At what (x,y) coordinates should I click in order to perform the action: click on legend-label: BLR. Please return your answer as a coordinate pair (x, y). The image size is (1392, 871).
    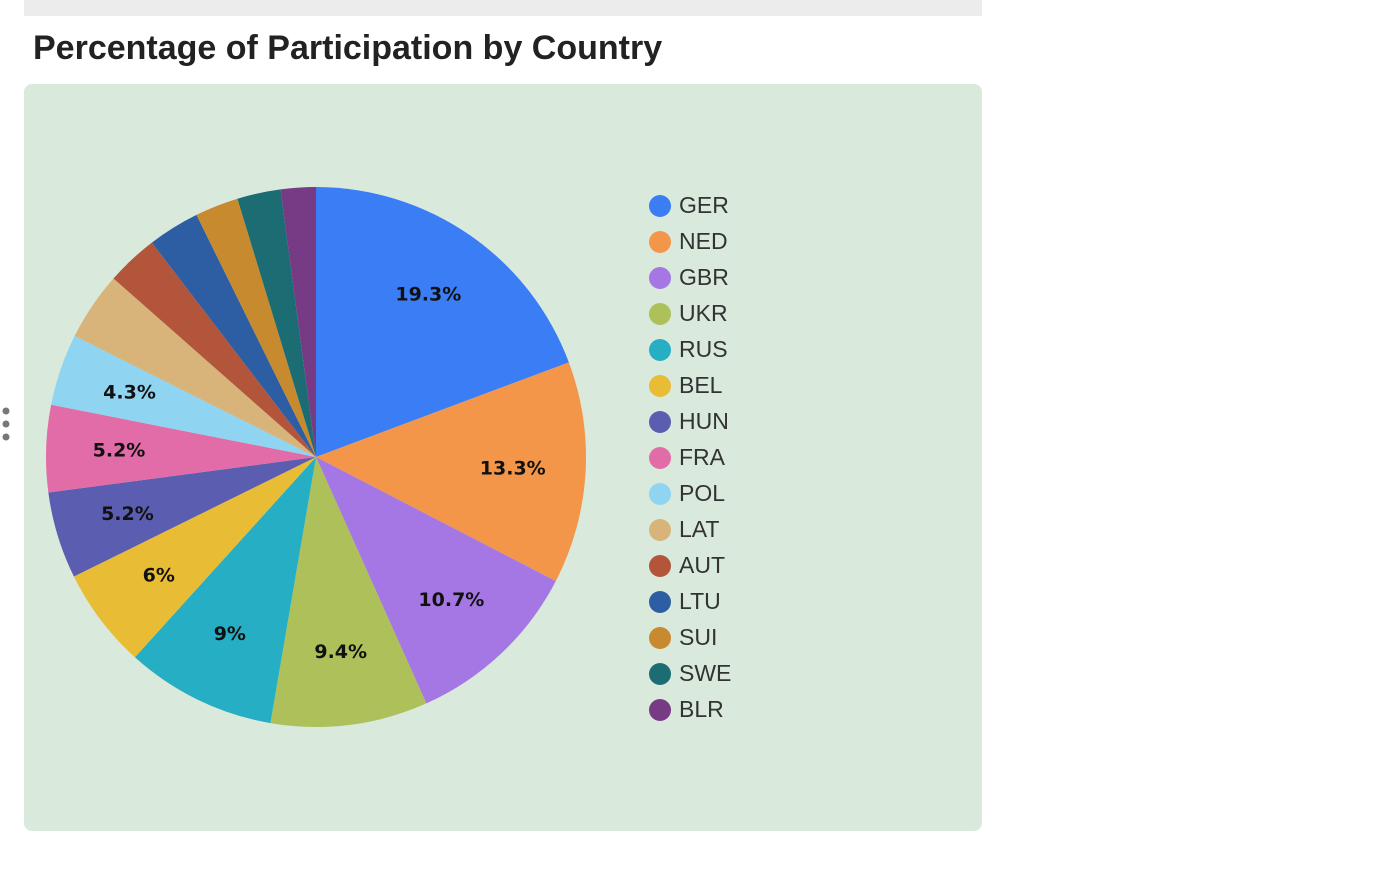
    Looking at the image, I should click on (701, 709).